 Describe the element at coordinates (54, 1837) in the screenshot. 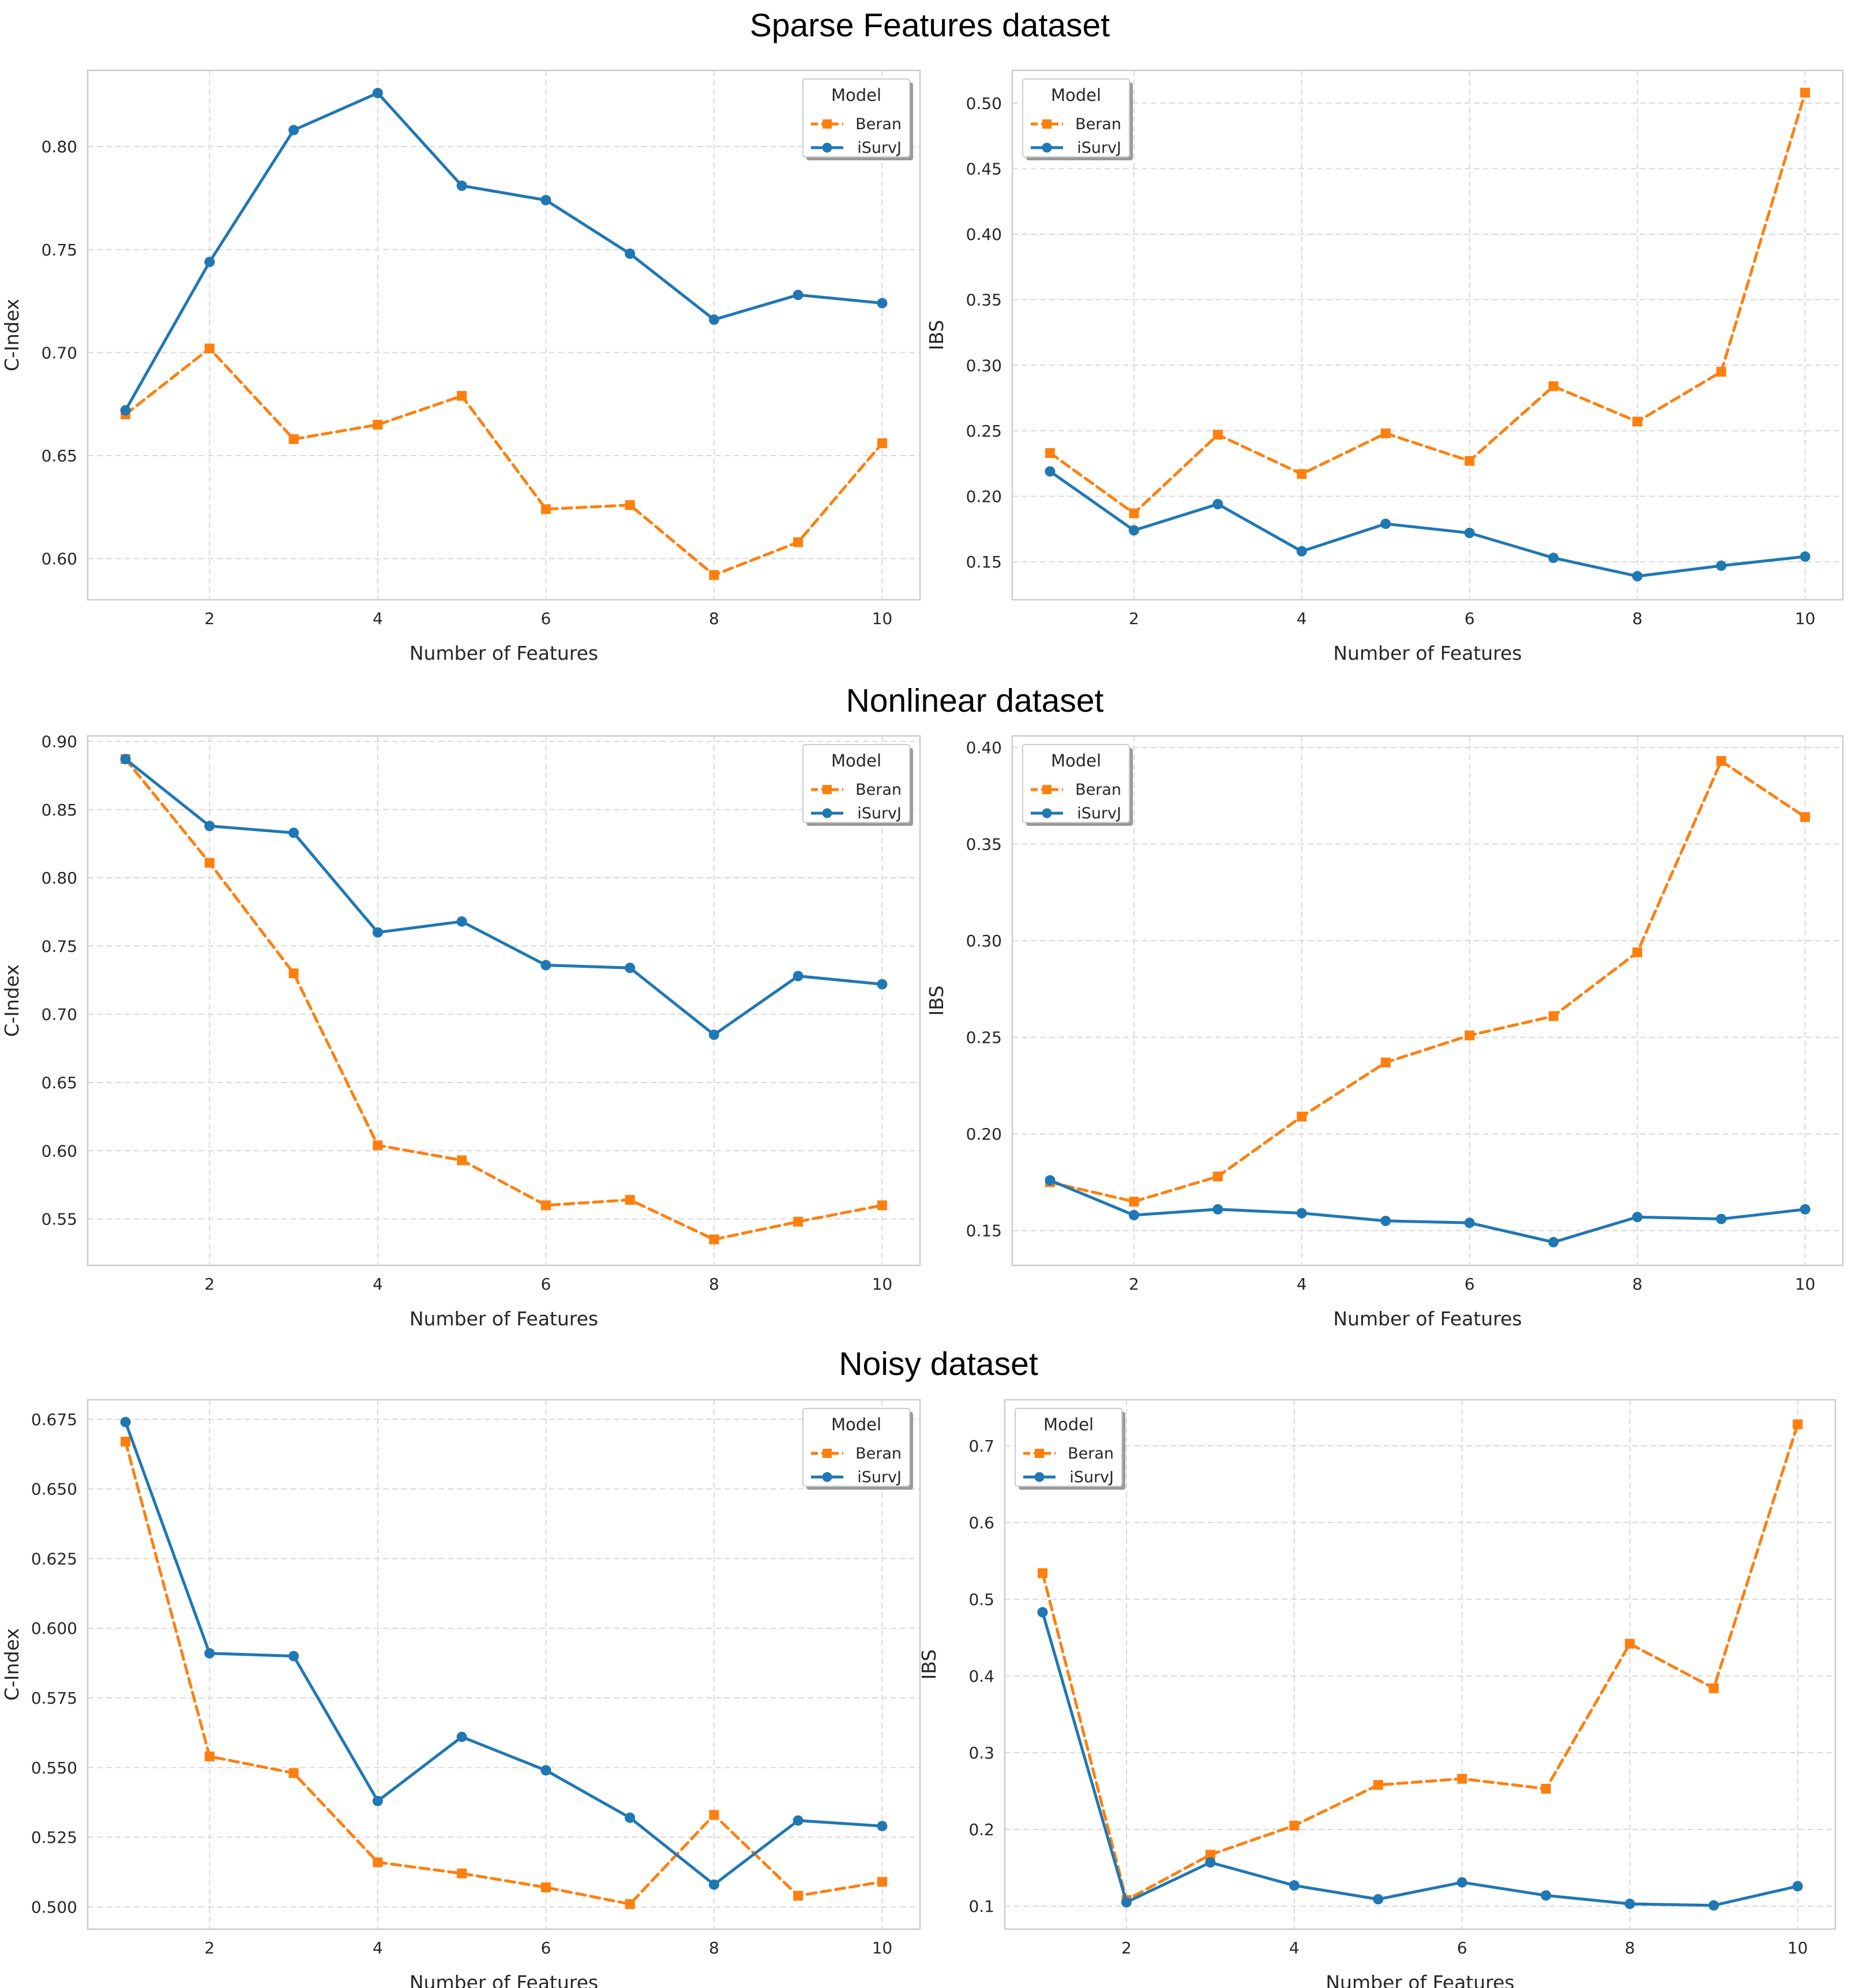

I see `y-tick-label: 0.525` at that location.